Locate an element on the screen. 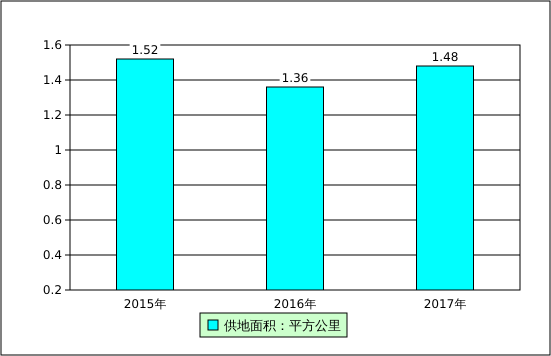  y-tick-label: 1.6 is located at coordinates (52, 45).